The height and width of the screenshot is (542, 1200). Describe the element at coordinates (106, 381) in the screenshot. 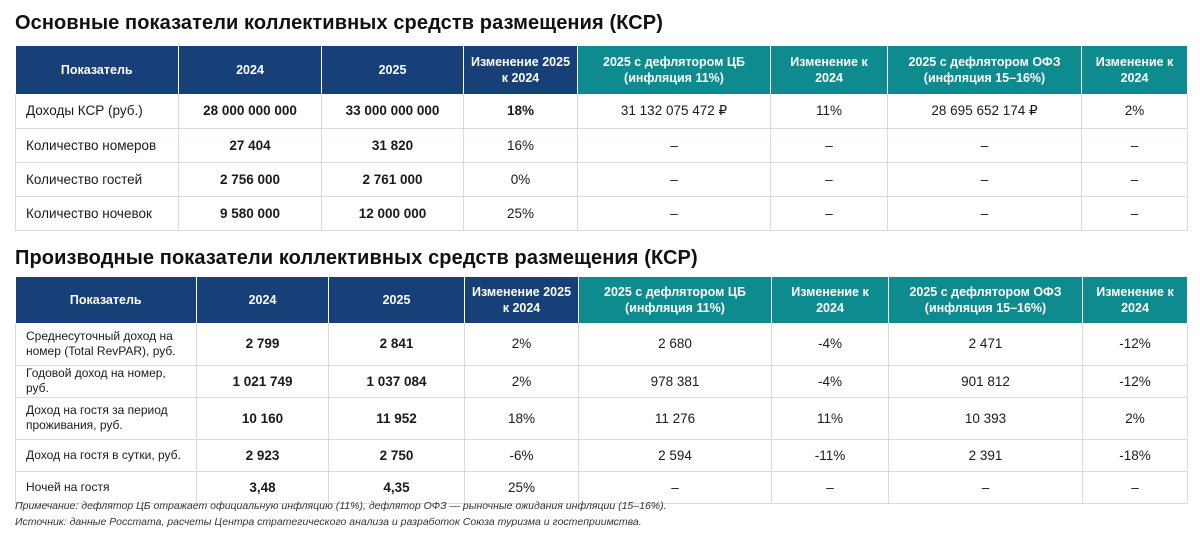

I see `row-label: Годовой доход на номер, руб.` at that location.